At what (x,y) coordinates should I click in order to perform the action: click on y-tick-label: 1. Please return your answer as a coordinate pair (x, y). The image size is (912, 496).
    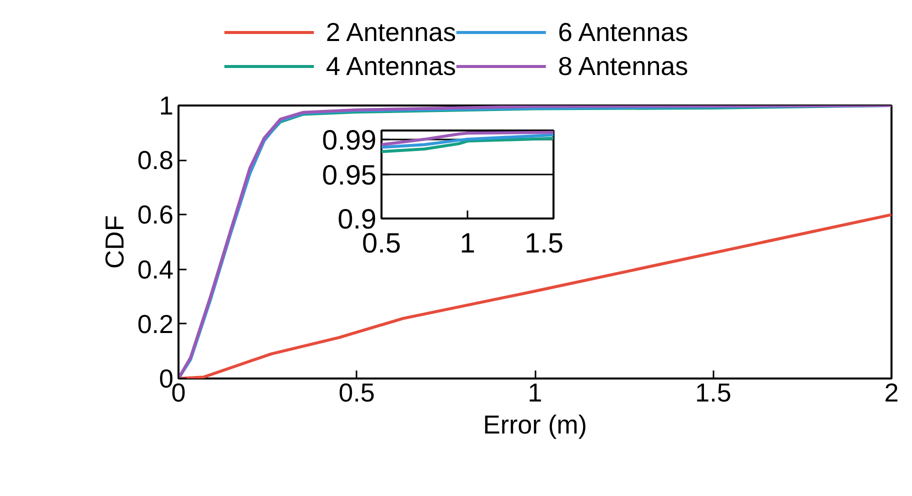
    Looking at the image, I should click on (166, 105).